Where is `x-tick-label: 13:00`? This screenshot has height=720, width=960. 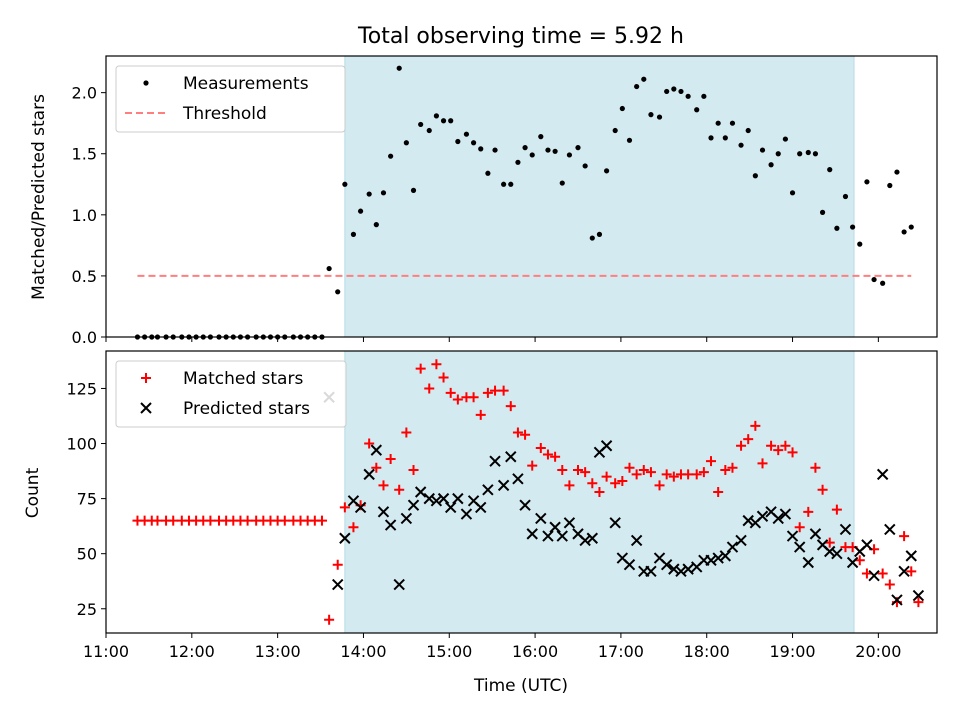 x-tick-label: 13:00 is located at coordinates (278, 651).